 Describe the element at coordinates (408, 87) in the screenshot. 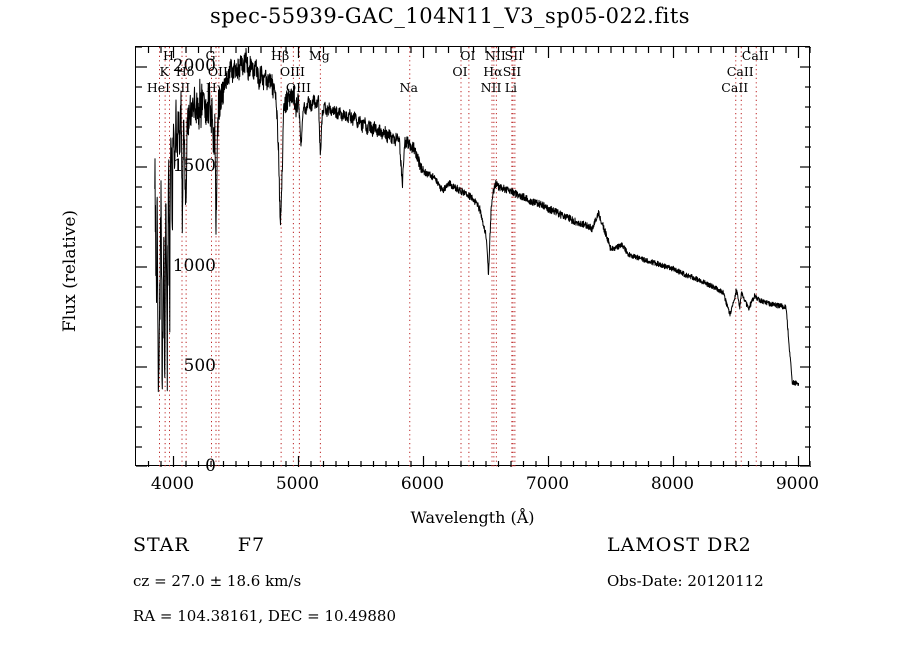

I see `line-label-Na: Na` at that location.